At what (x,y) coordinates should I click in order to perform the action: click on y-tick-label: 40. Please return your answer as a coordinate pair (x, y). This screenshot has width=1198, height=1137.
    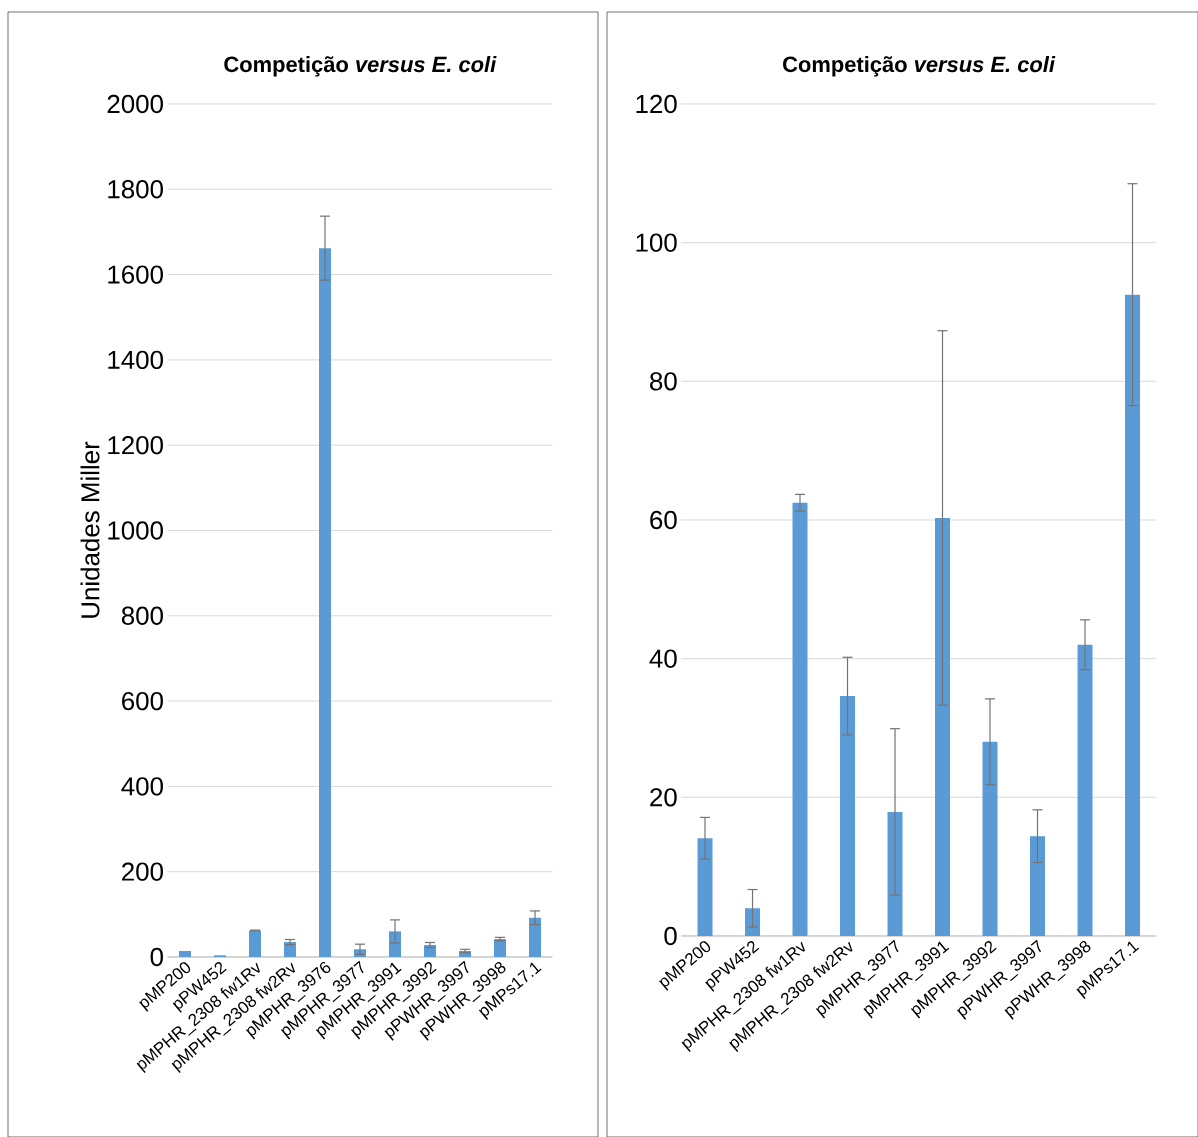
    Looking at the image, I should click on (663, 658).